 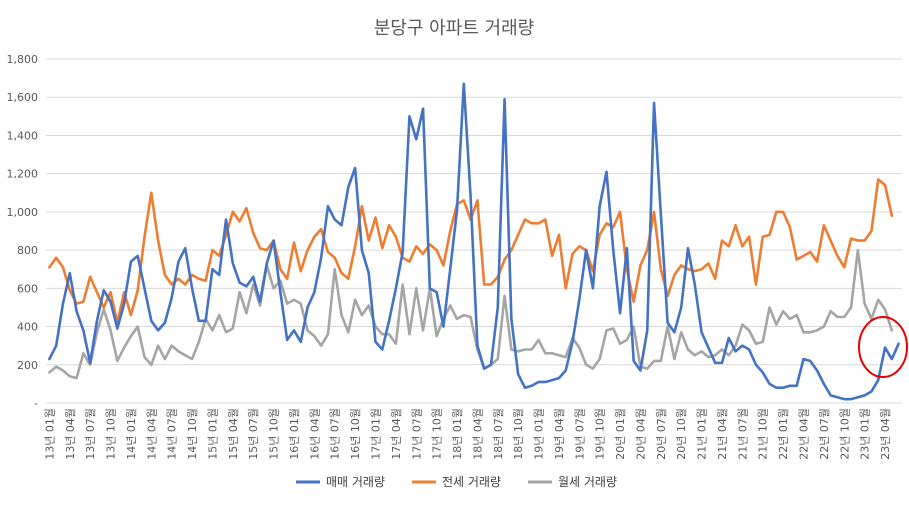 What do you see at coordinates (471, 482) in the screenshot?
I see `legend-label-2: 전세 거래량` at bounding box center [471, 482].